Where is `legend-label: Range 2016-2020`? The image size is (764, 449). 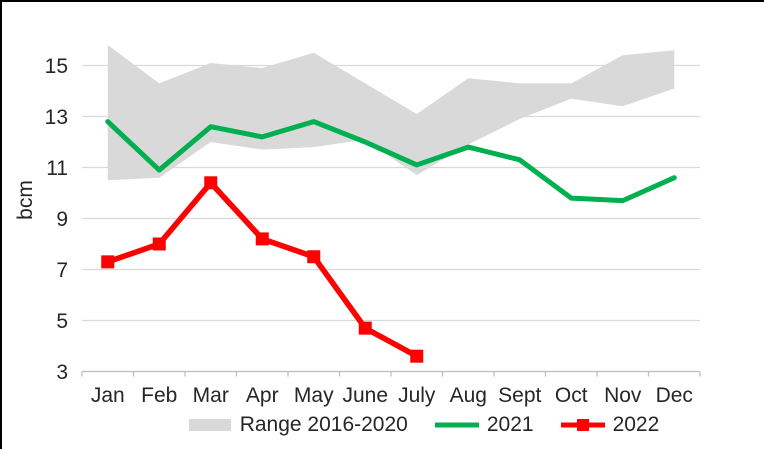 legend-label: Range 2016-2020 is located at coordinates (323, 424).